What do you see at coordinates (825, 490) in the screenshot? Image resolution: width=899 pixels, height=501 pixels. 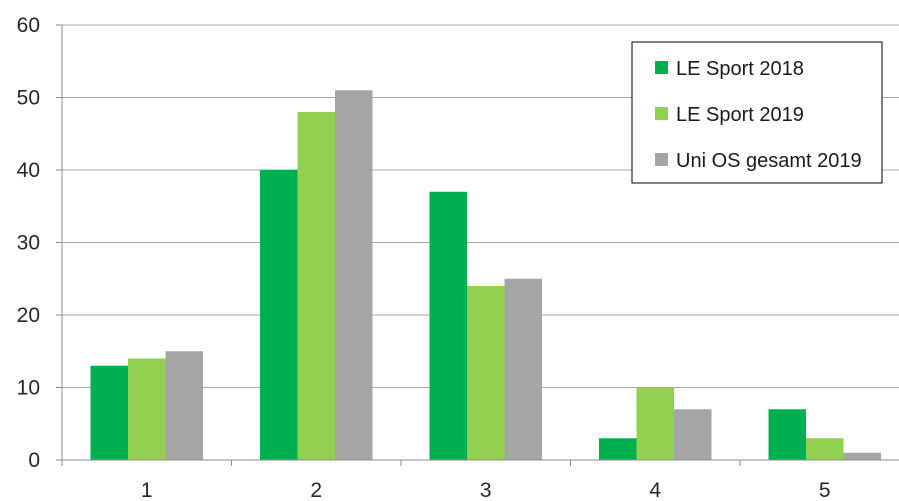 I see `x-tick-label: 5` at bounding box center [825, 490].